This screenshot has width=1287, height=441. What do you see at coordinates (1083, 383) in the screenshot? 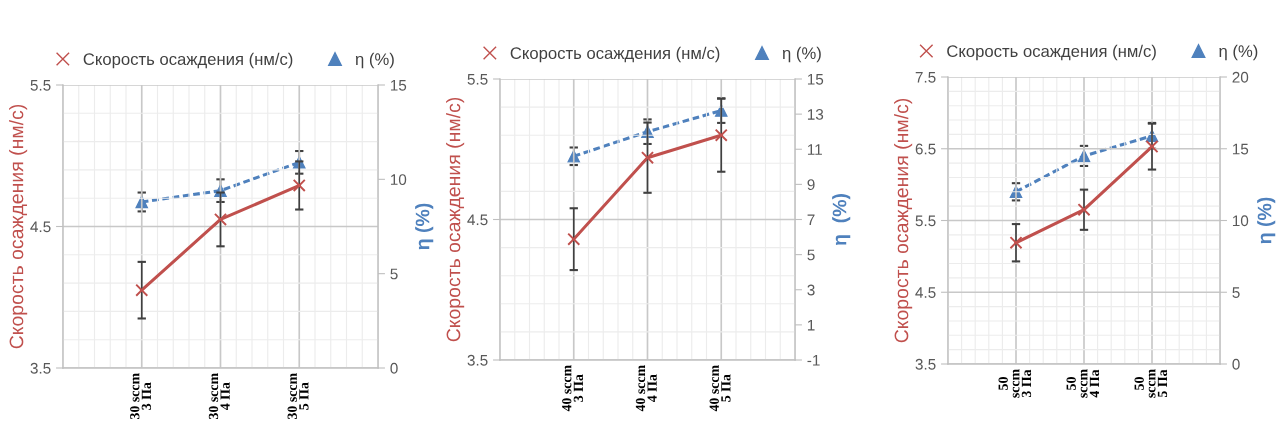
I see `x-tick-label: 50 sccm 4 Па` at bounding box center [1083, 383].